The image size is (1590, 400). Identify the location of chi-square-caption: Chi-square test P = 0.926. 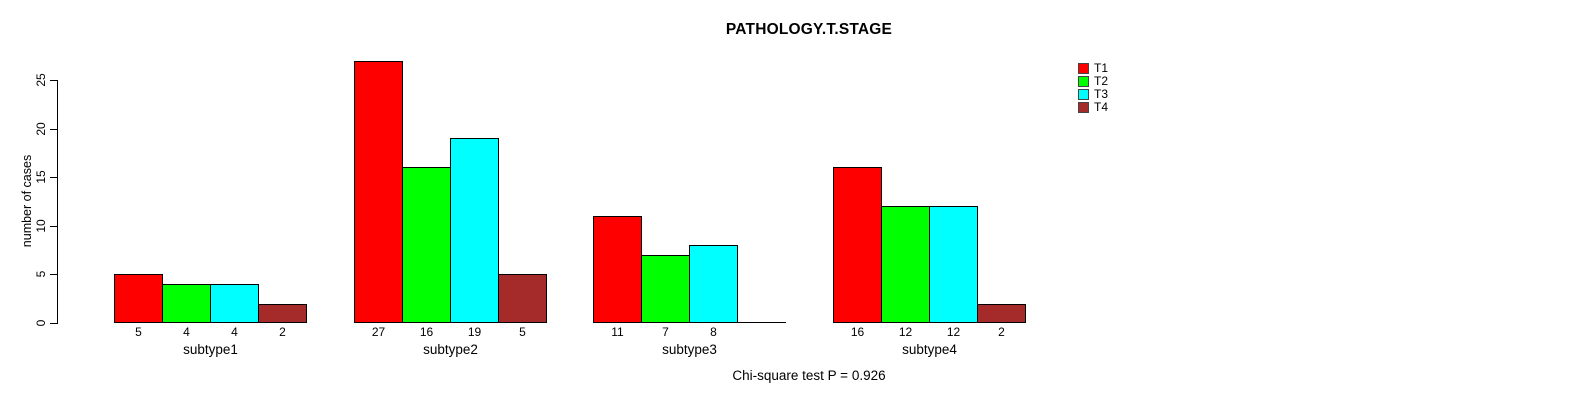
(809, 375).